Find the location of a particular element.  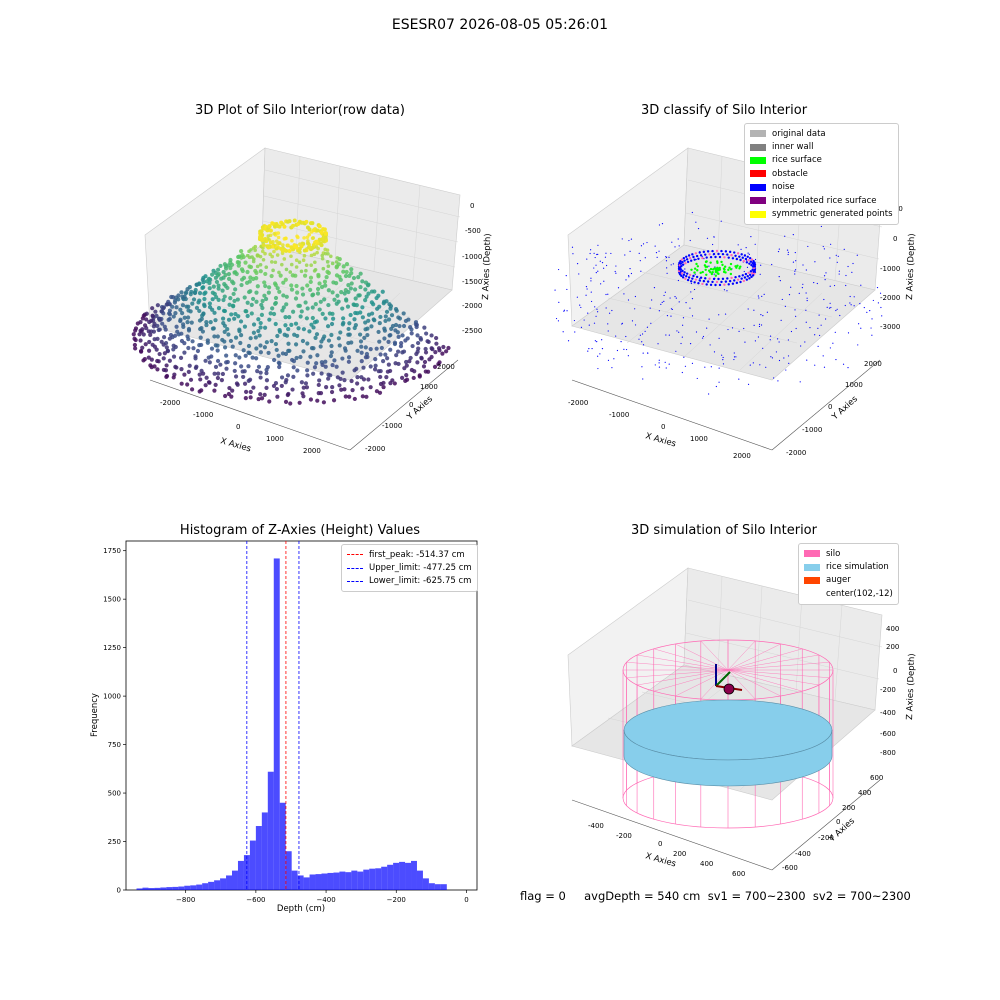

classify-zlabel: Z Axies (Depth) is located at coordinates (911, 266).